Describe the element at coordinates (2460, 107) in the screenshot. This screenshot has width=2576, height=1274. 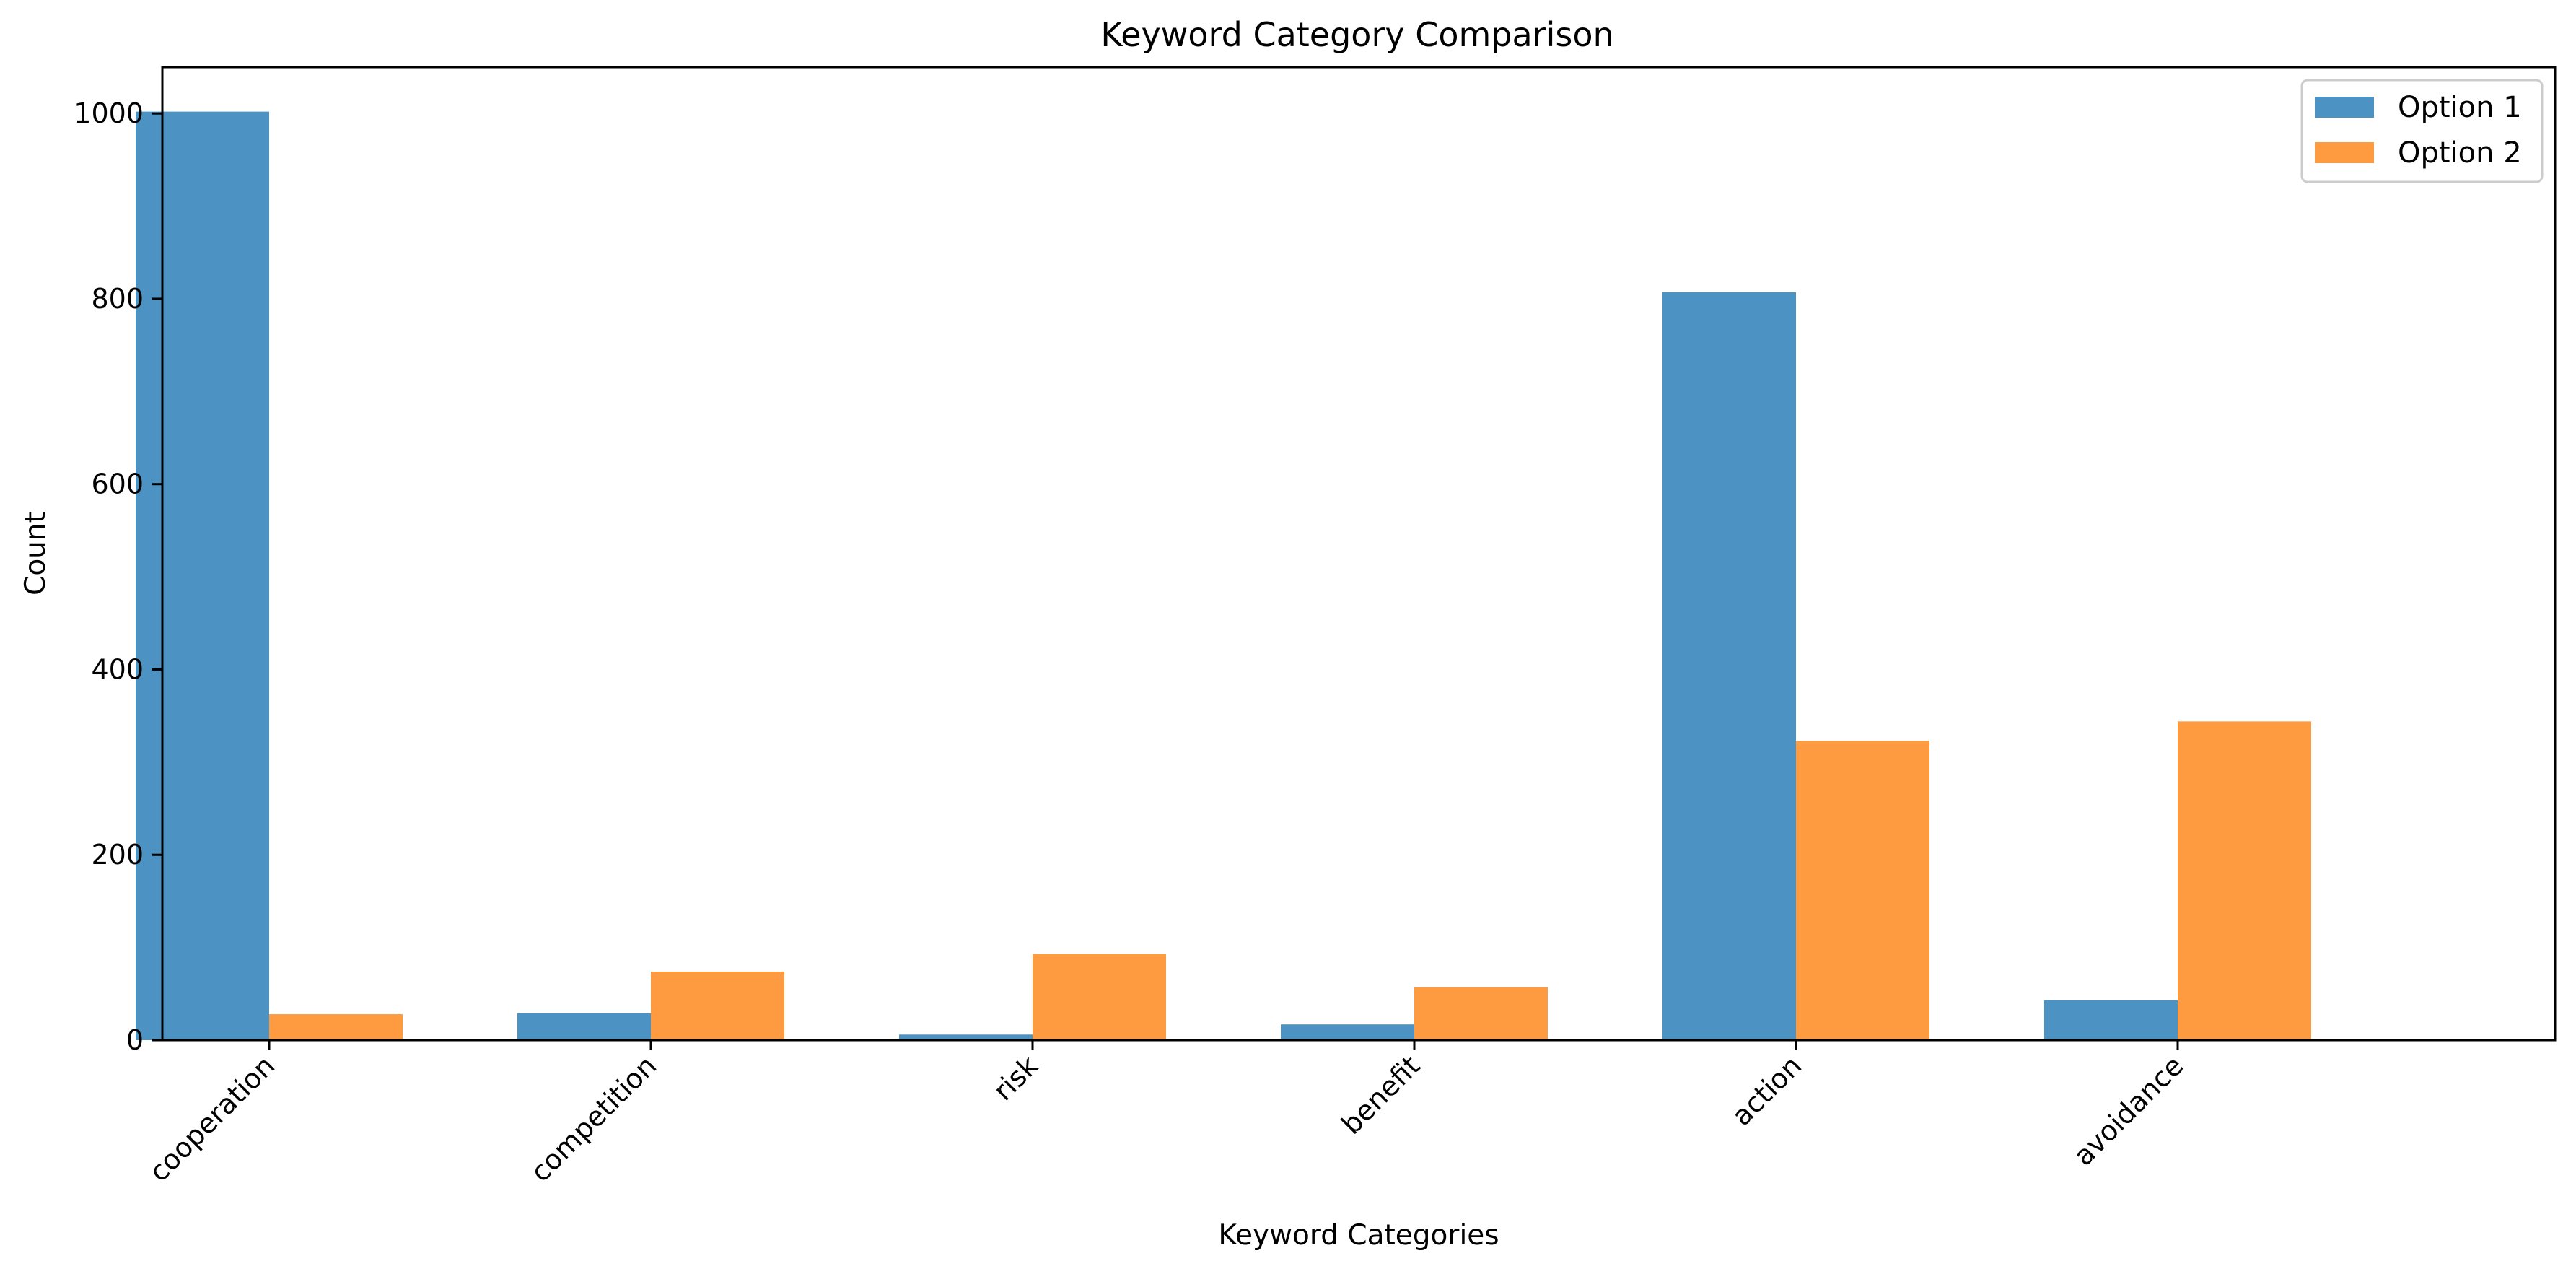
I see `legend-label-option-1: Option 1` at that location.